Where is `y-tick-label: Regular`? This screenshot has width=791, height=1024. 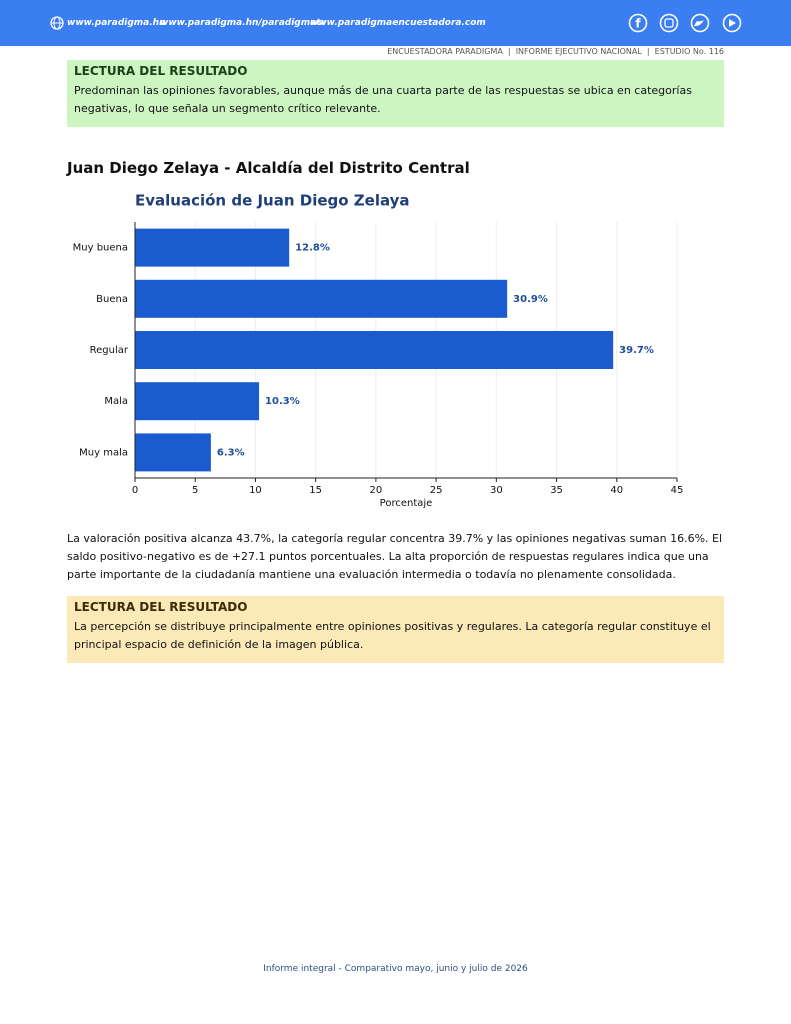 y-tick-label: Regular is located at coordinates (109, 350).